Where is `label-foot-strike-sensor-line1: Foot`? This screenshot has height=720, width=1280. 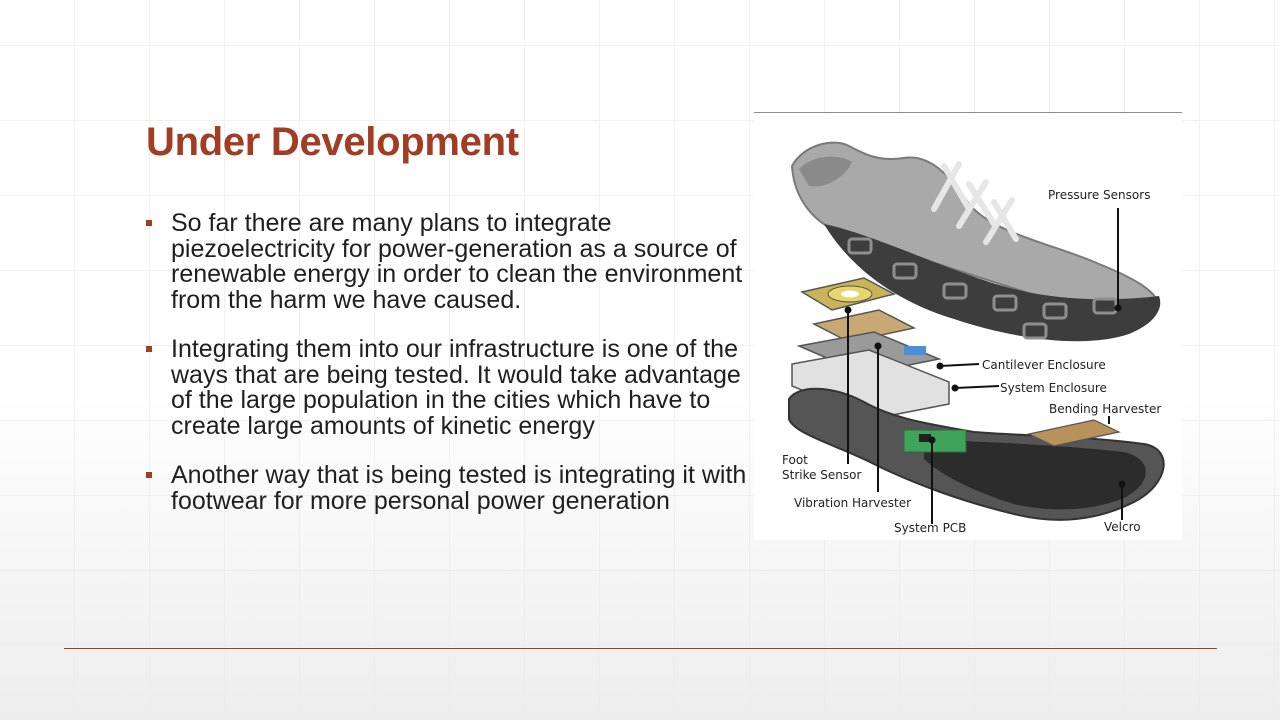
label-foot-strike-sensor-line1: Foot is located at coordinates (795, 460).